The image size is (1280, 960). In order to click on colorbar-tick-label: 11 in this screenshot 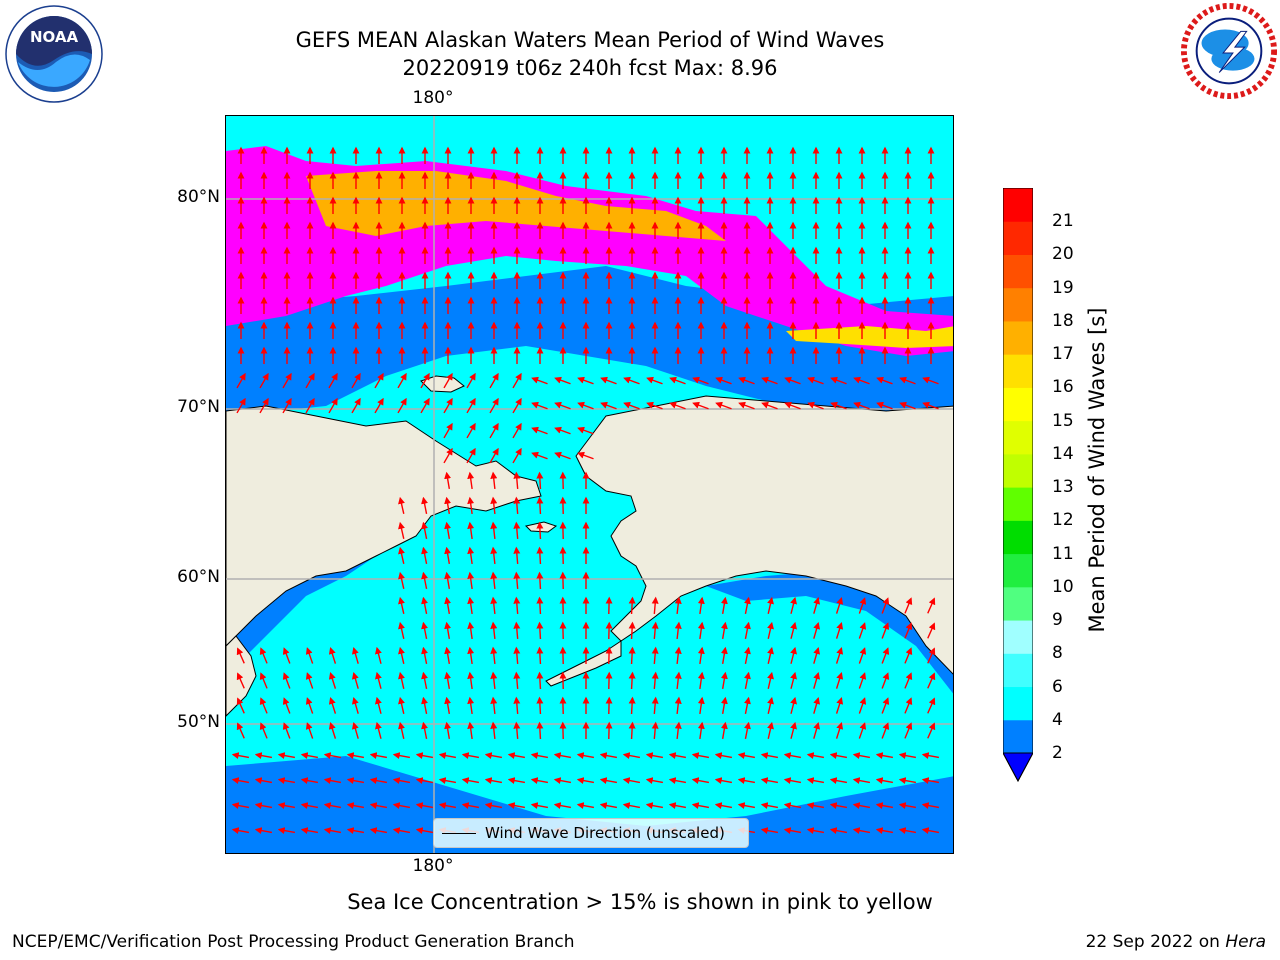, I will do `click(1063, 553)`.